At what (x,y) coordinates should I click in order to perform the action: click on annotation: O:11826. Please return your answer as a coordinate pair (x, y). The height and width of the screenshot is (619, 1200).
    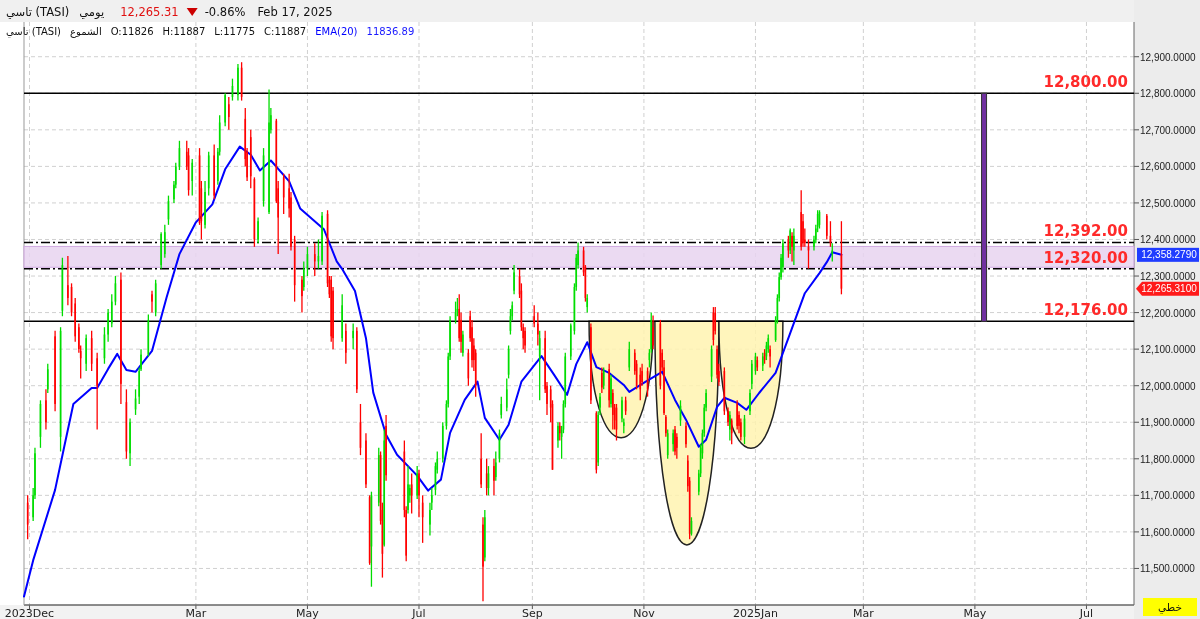
    Looking at the image, I should click on (132, 31).